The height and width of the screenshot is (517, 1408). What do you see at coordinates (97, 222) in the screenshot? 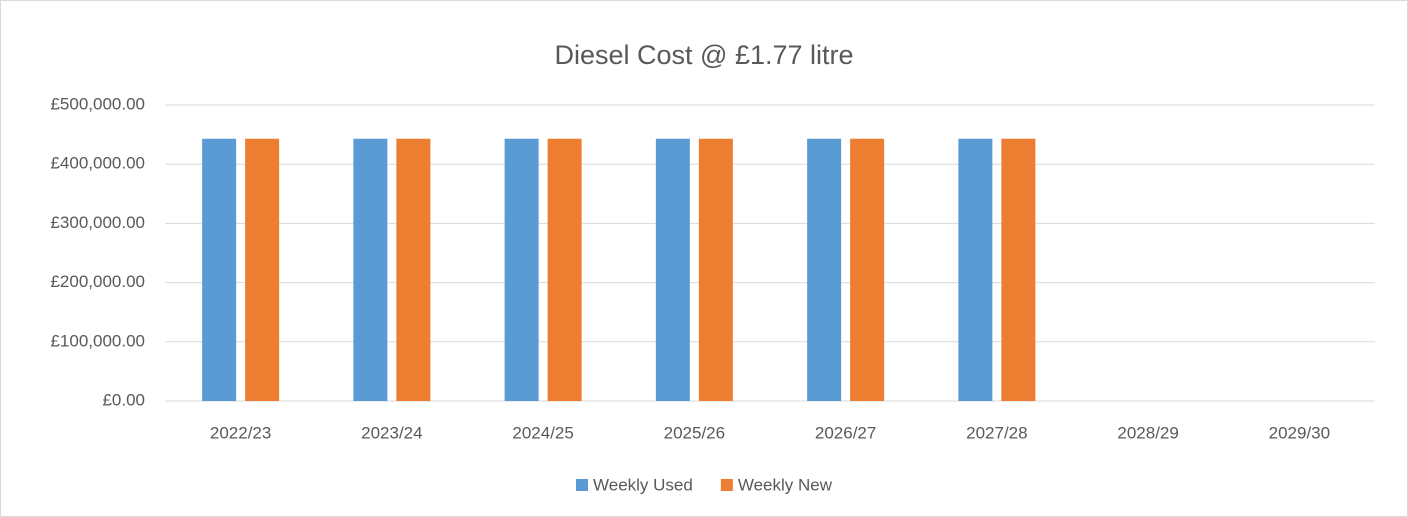
I see `y-tick-label: £300,000.00` at bounding box center [97, 222].